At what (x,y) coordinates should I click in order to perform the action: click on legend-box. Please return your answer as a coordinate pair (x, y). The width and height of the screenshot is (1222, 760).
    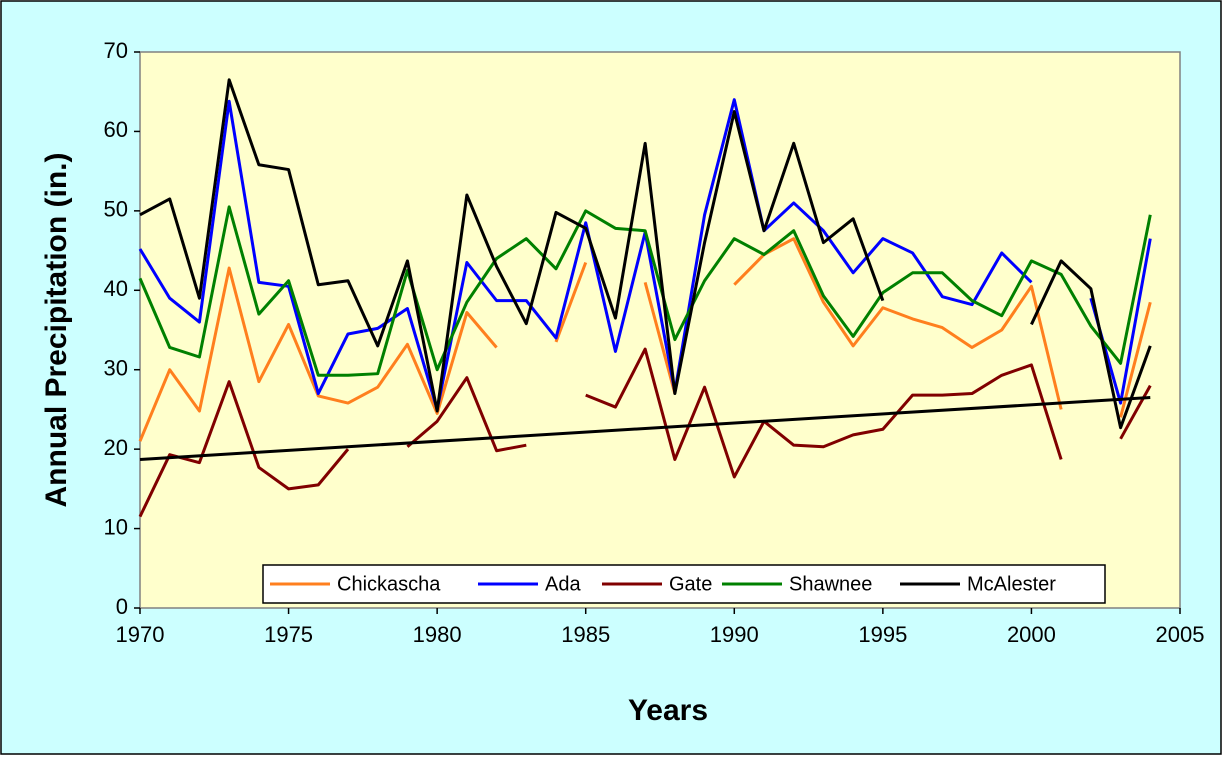
    Looking at the image, I should click on (684, 584).